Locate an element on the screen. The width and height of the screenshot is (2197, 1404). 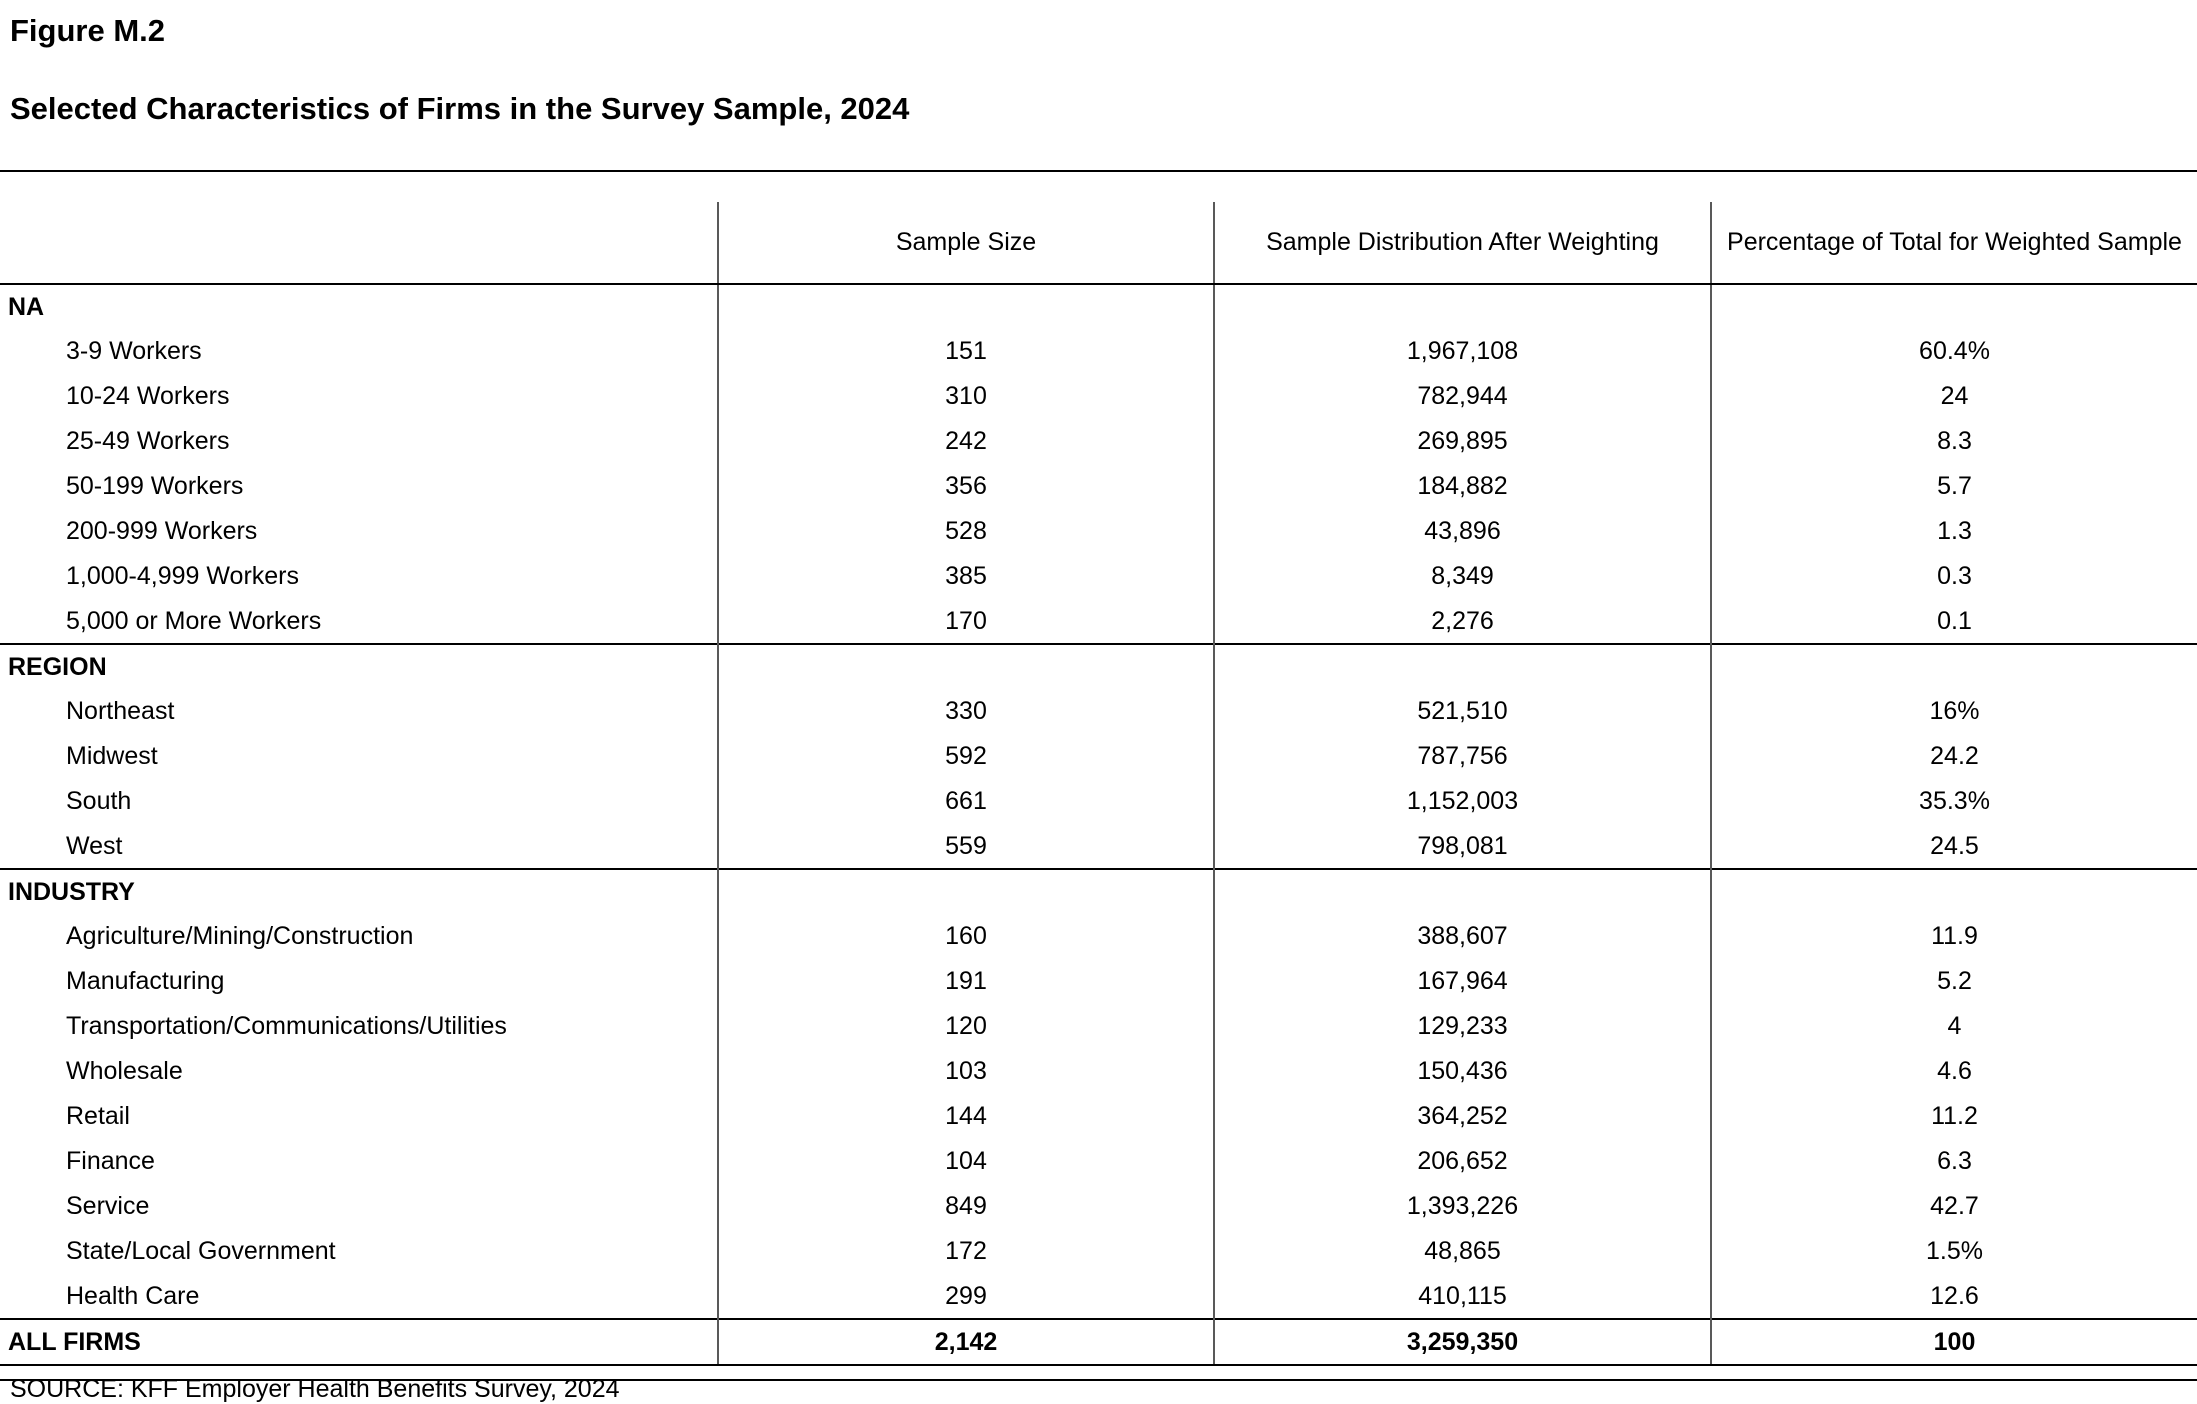
sample-size-value: 103 is located at coordinates (965, 1071).